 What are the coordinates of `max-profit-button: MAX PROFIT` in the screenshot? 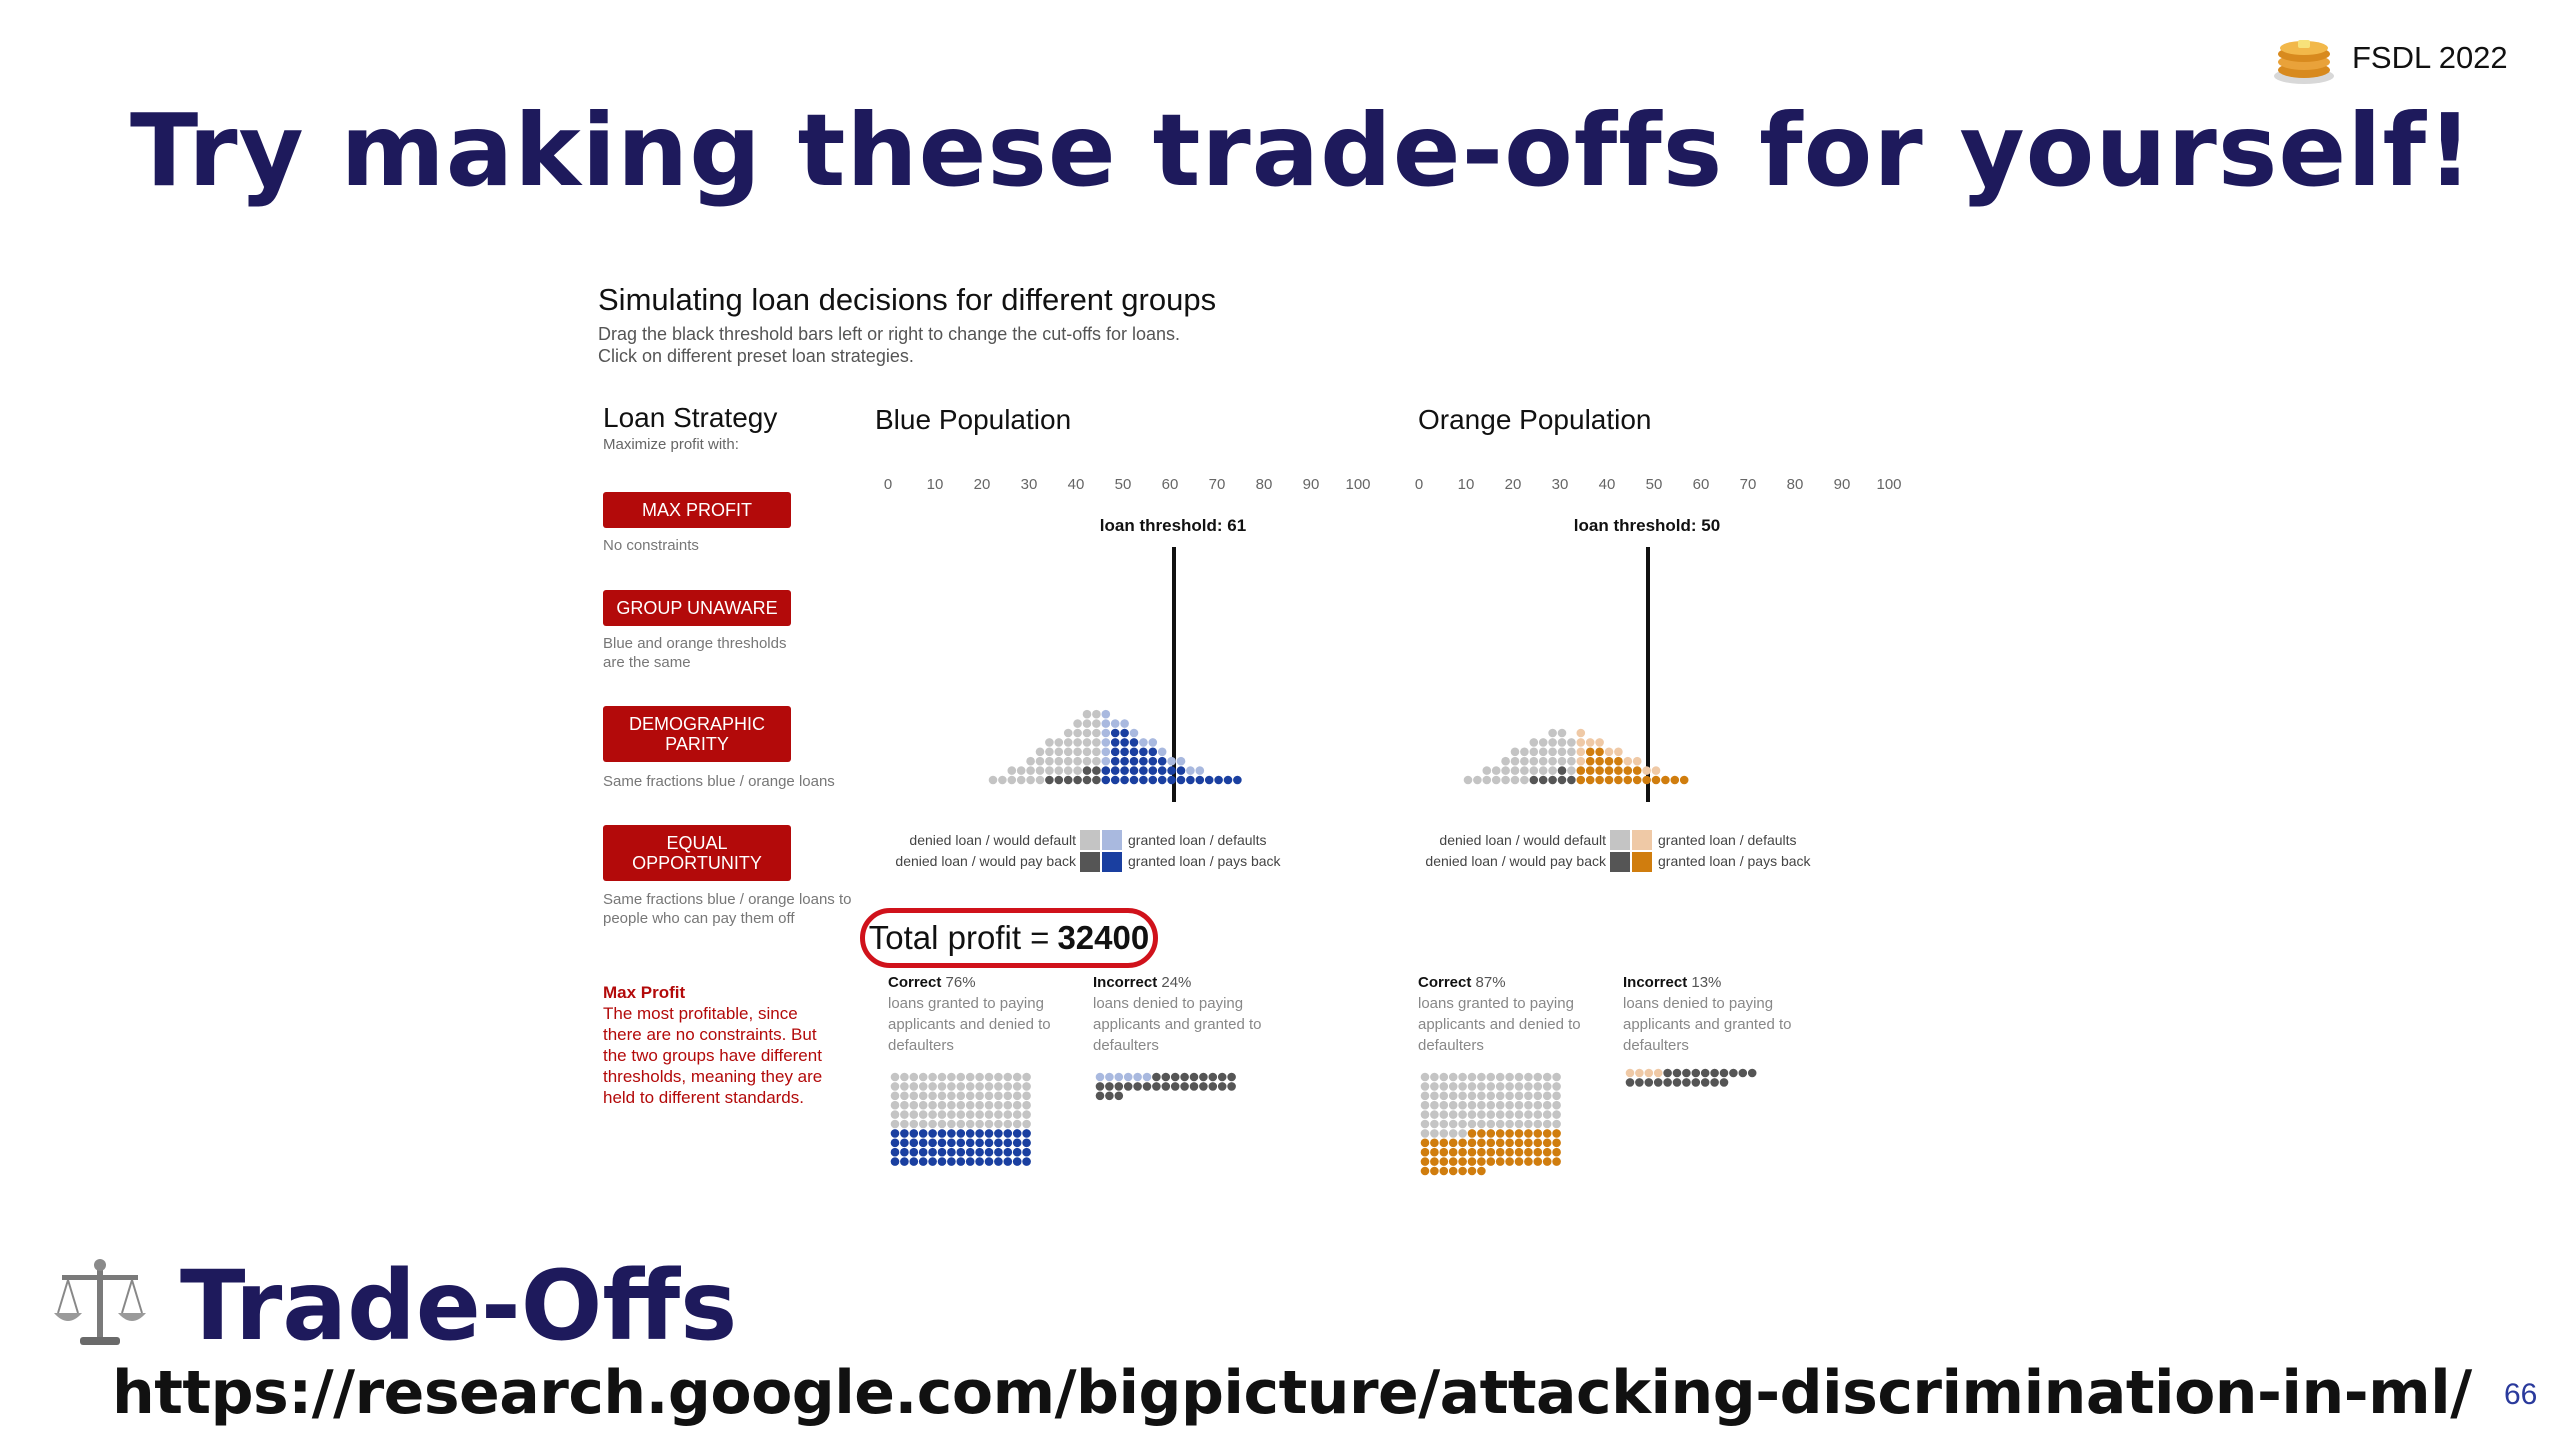 It's located at (697, 510).